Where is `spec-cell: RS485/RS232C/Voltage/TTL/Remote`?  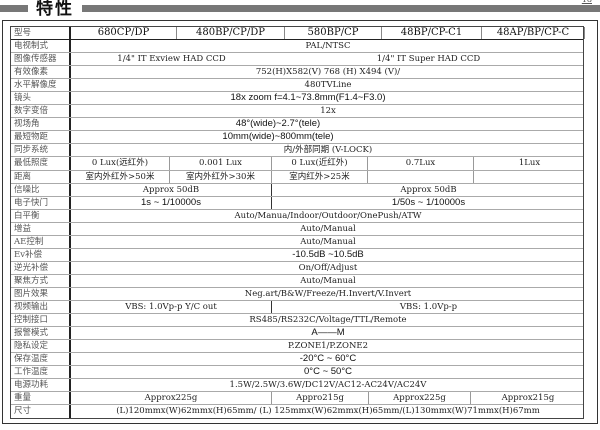
spec-cell: RS485/RS232C/Voltage/TTL/Remote is located at coordinates (328, 320).